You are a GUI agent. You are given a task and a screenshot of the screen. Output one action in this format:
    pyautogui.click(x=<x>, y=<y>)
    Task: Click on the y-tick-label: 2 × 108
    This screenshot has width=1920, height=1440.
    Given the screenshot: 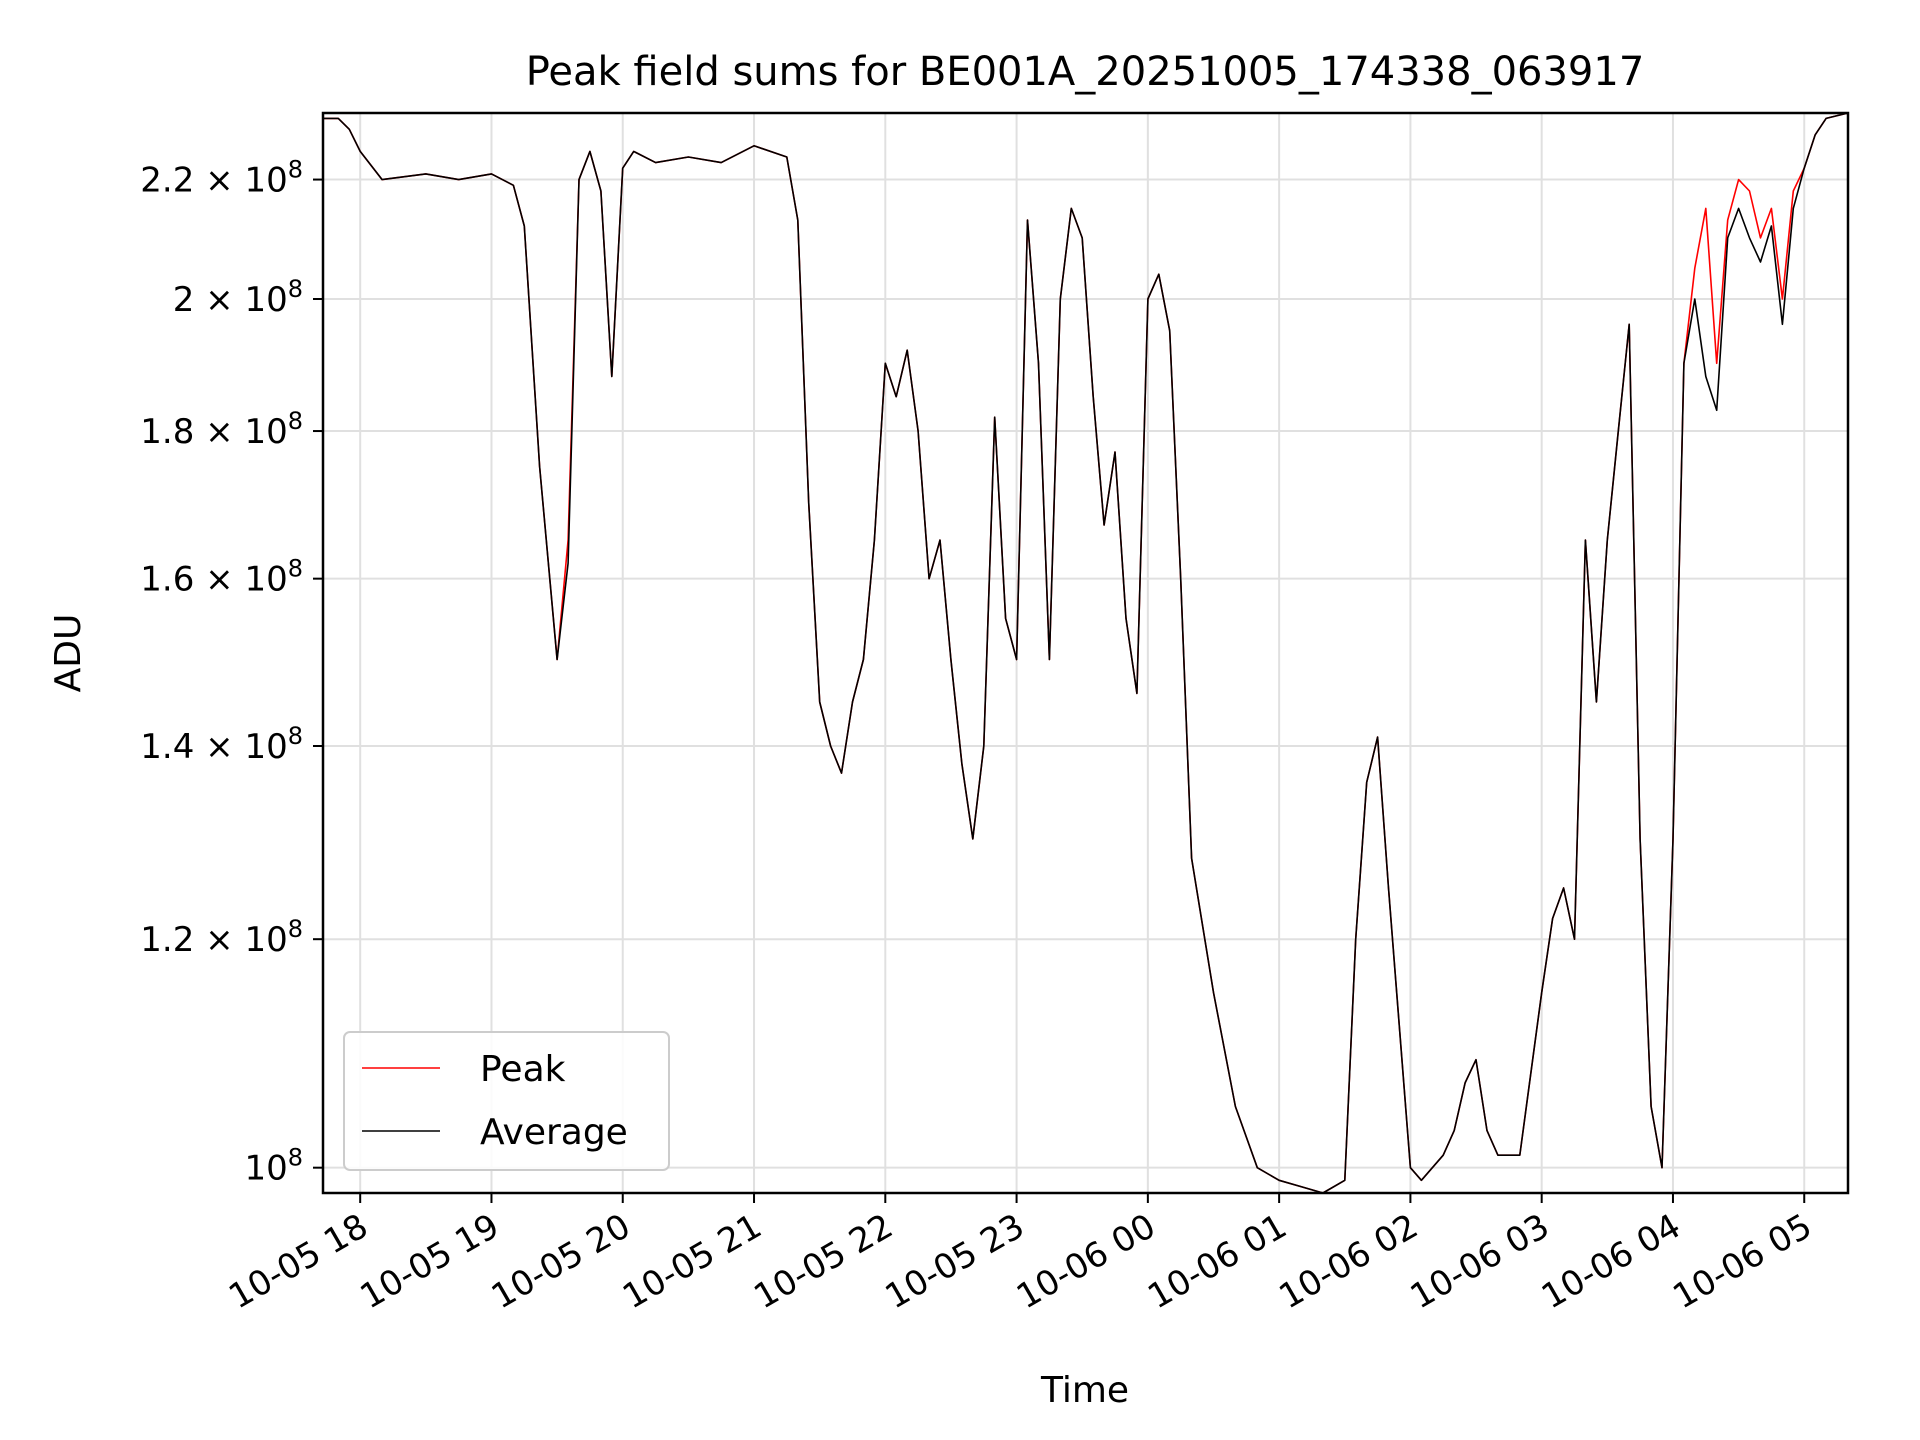 What is the action you would take?
    pyautogui.click(x=238, y=297)
    